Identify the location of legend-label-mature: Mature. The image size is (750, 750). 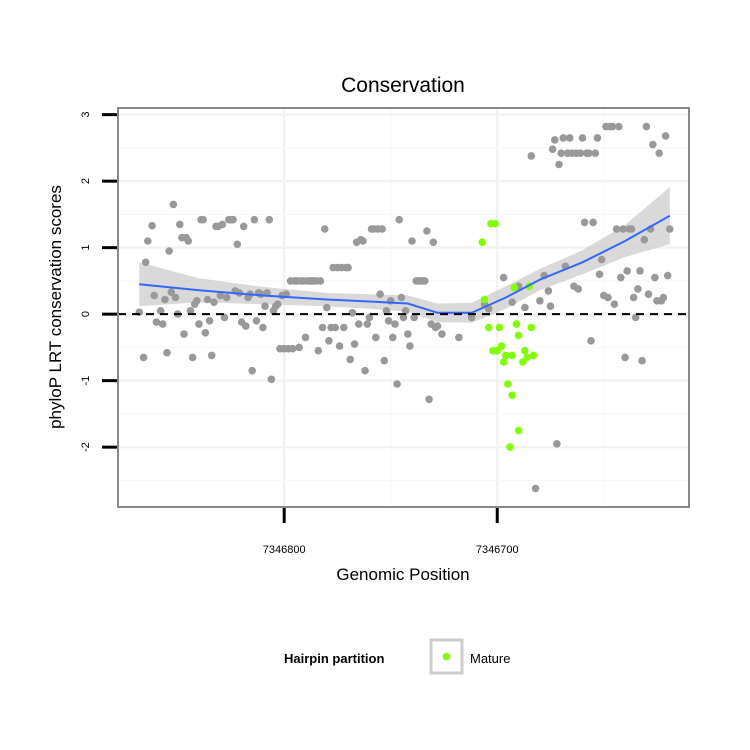
(490, 658).